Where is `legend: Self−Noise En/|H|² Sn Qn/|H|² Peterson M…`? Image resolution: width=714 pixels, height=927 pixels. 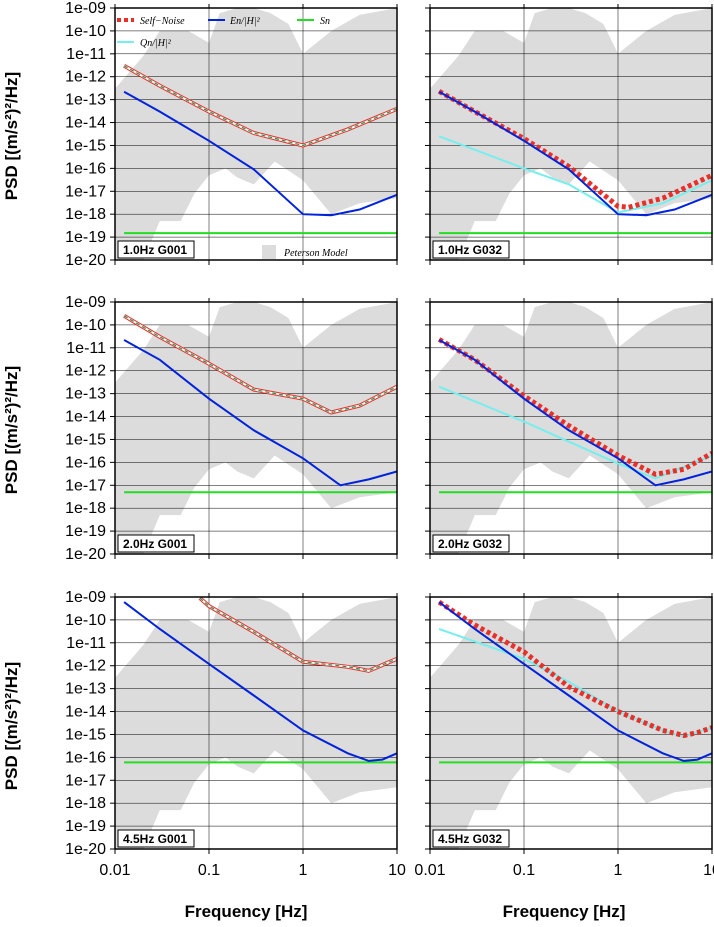
legend: Self−Noise En/|H|² Sn Qn/|H|² Peterson M… is located at coordinates (232, 137).